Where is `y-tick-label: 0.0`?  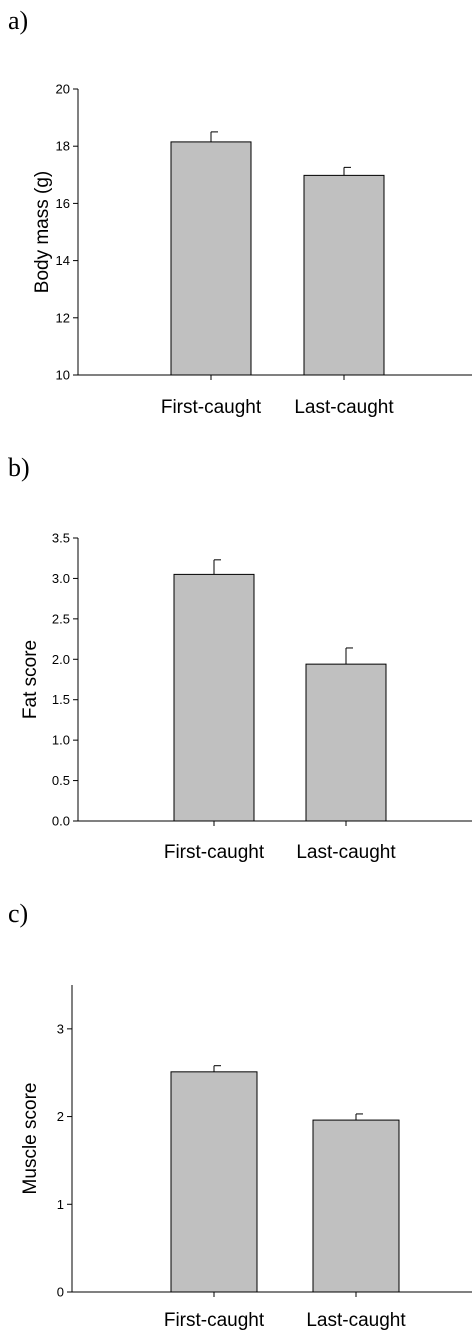 y-tick-label: 0.0 is located at coordinates (61, 821).